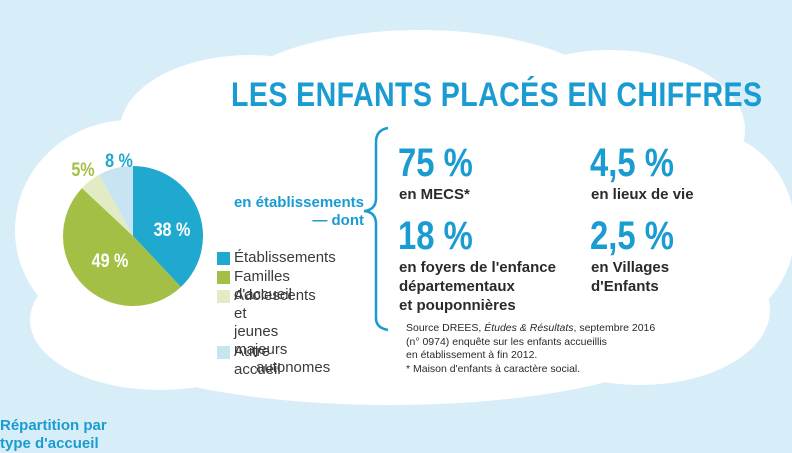 This screenshot has width=792, height=453. What do you see at coordinates (493, 368) in the screenshot?
I see `source-footnote: * Maison d'enfants à caractère social.` at bounding box center [493, 368].